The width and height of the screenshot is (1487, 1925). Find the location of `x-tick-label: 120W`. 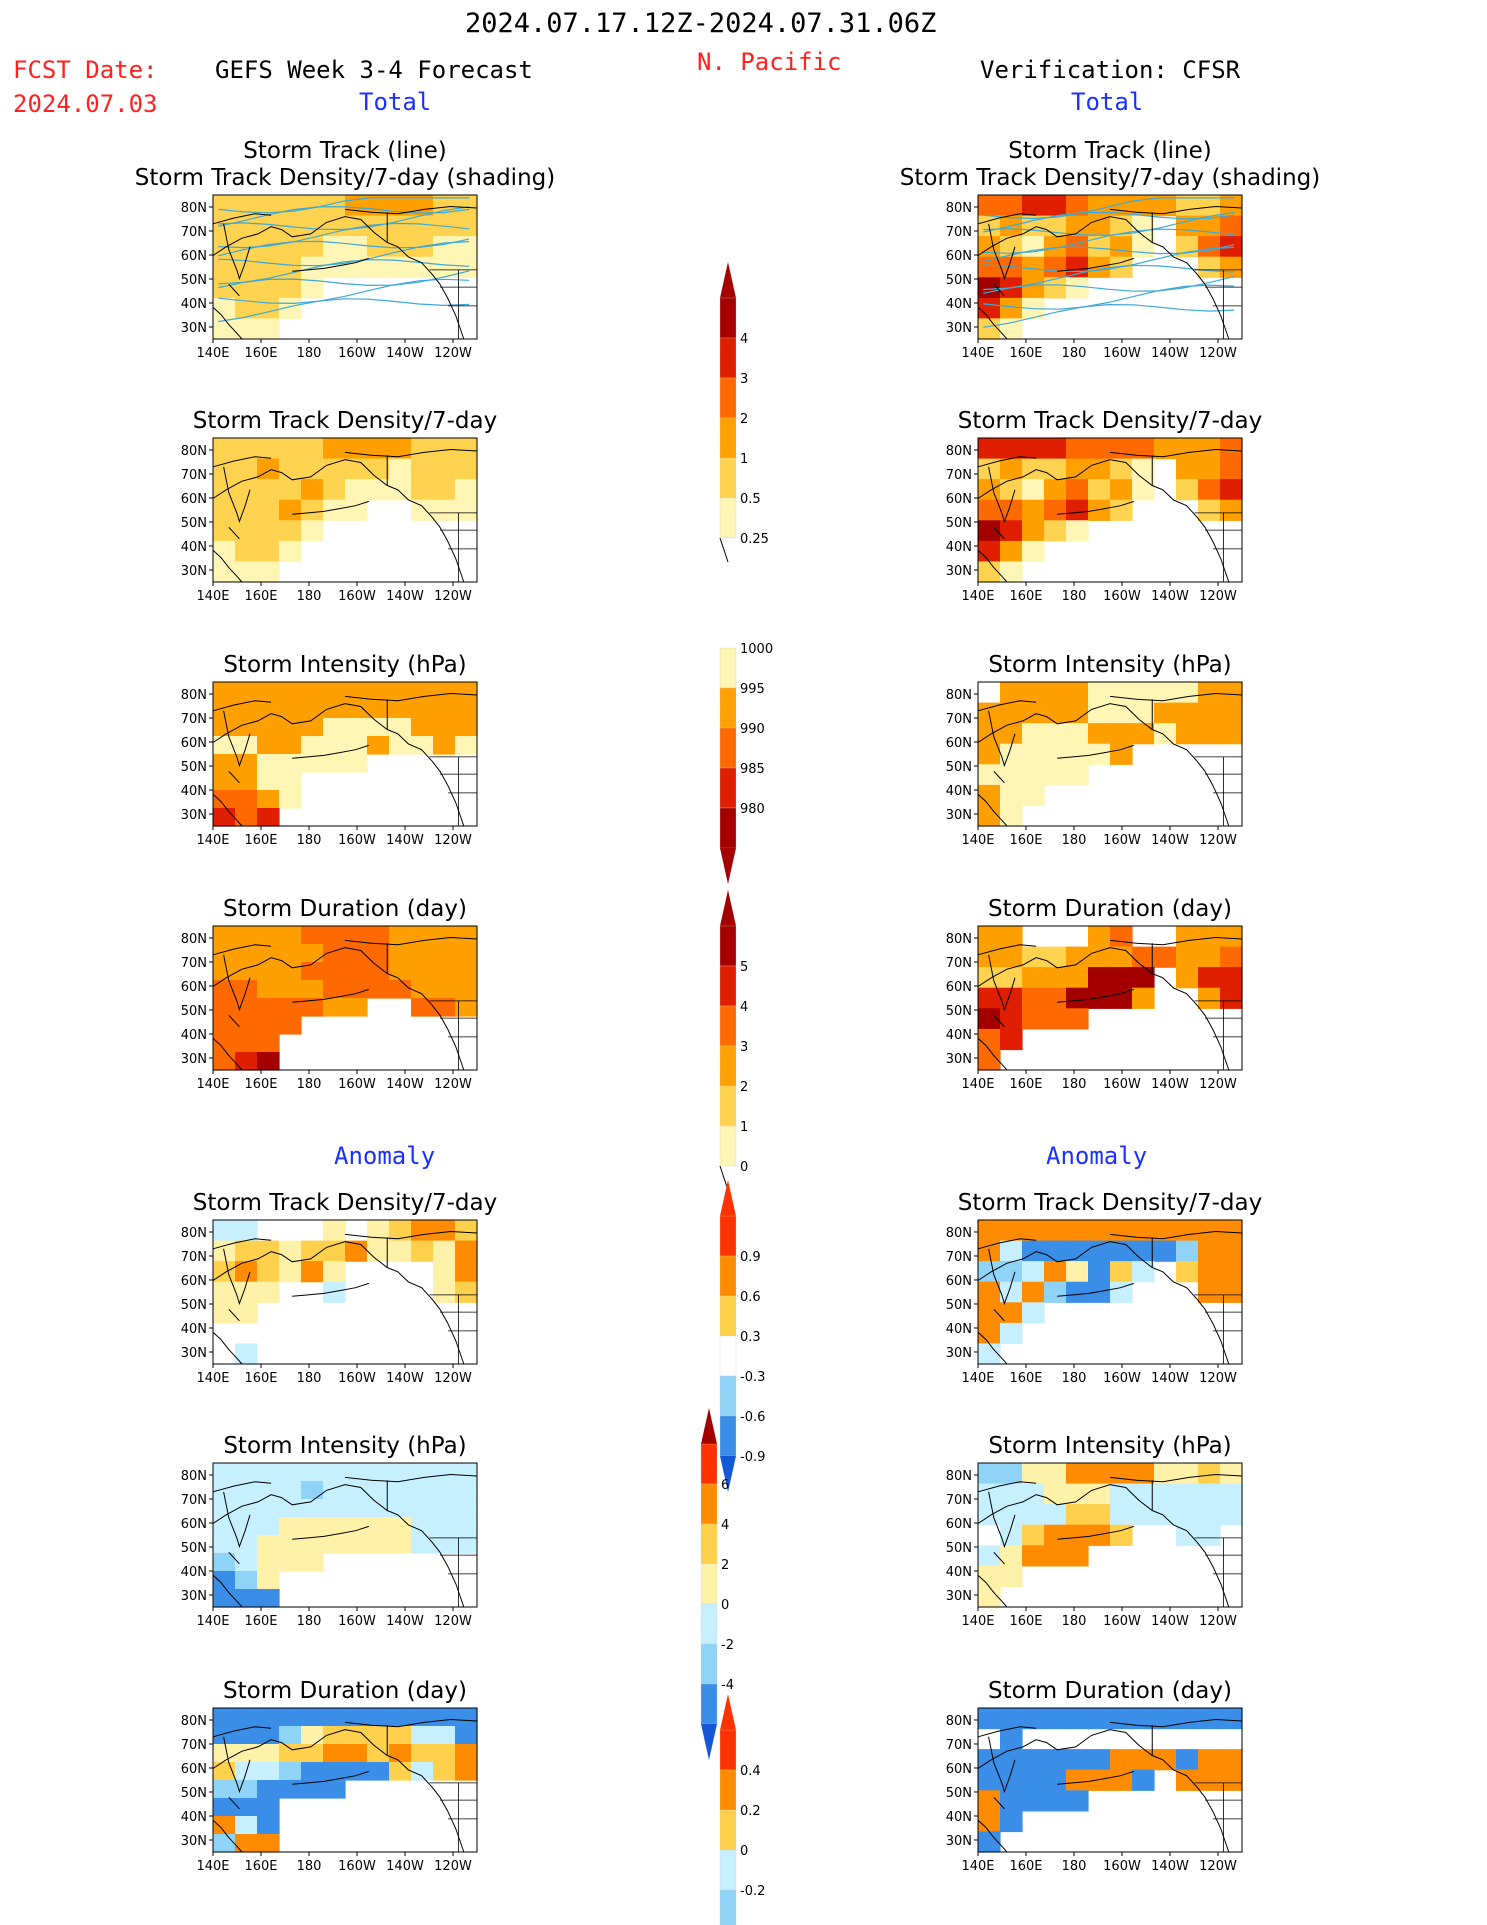

x-tick-label: 120W is located at coordinates (1218, 596).